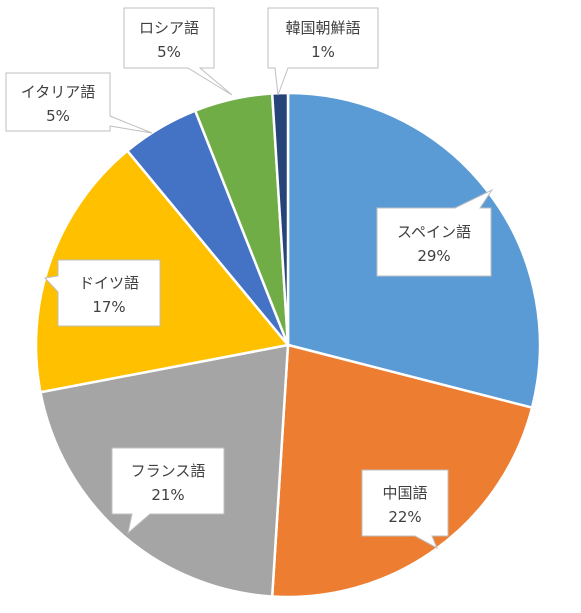 This screenshot has width=581, height=613. Describe the element at coordinates (169, 52) in the screenshot. I see `slice-value-label-6: 5%` at that location.